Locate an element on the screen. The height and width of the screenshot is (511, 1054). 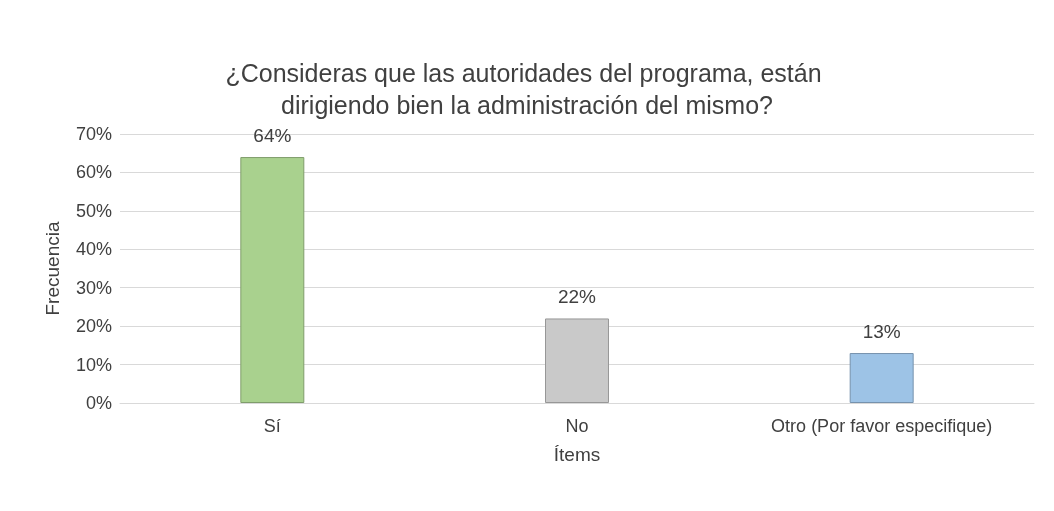
y-tick-label: 10% is located at coordinates (93, 364).